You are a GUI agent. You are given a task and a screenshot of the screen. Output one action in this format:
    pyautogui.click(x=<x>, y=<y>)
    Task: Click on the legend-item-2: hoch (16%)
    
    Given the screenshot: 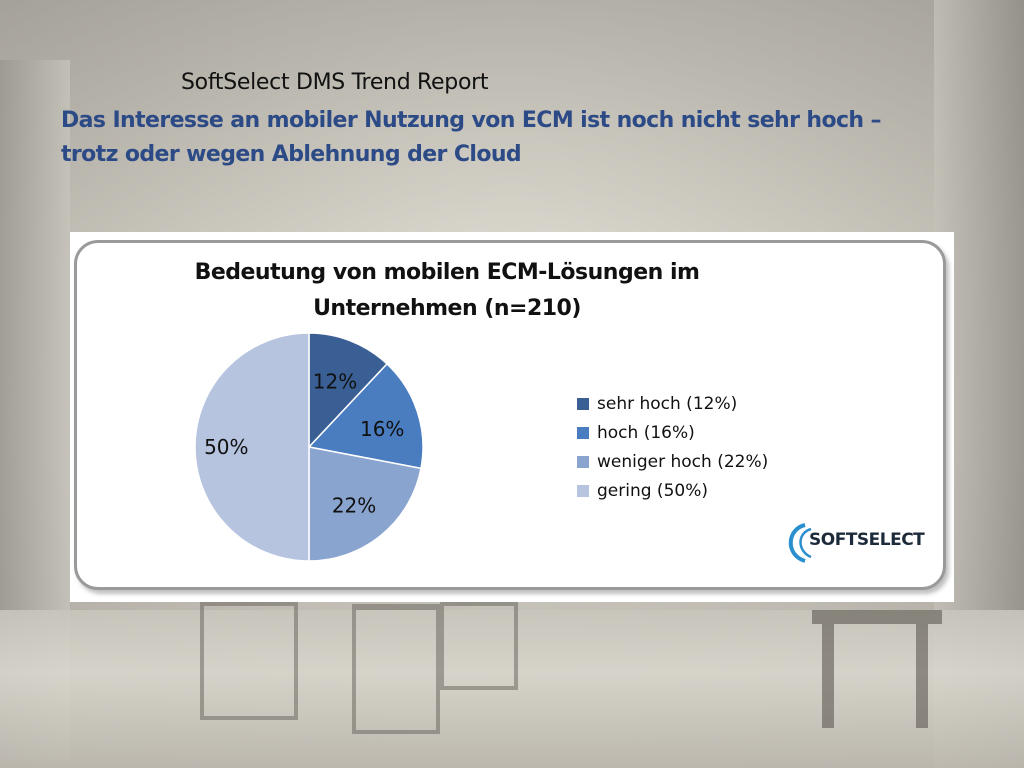 What is the action you would take?
    pyautogui.click(x=672, y=432)
    